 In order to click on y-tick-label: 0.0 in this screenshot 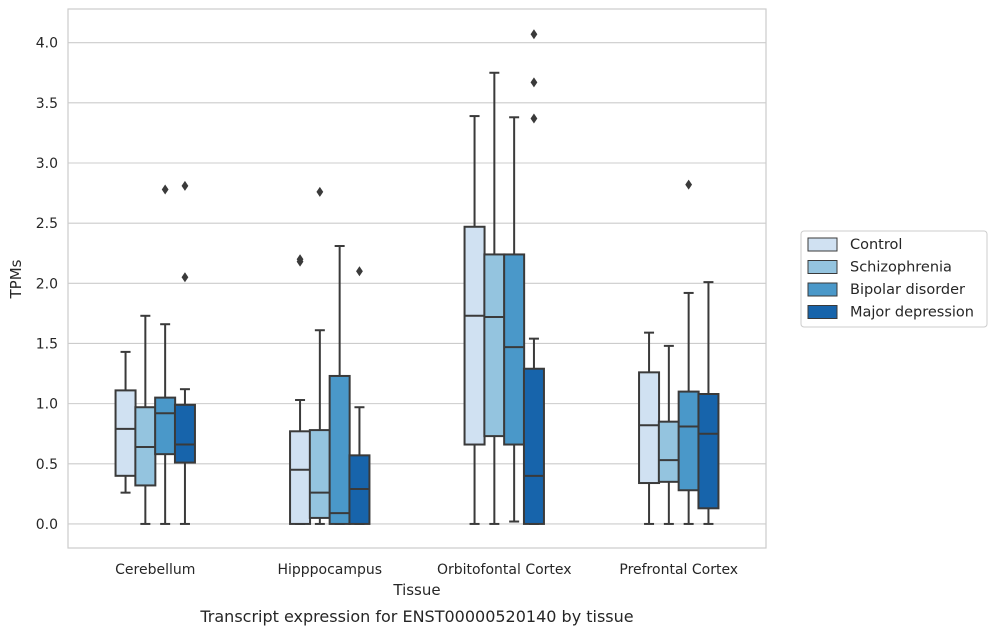, I will do `click(47, 525)`.